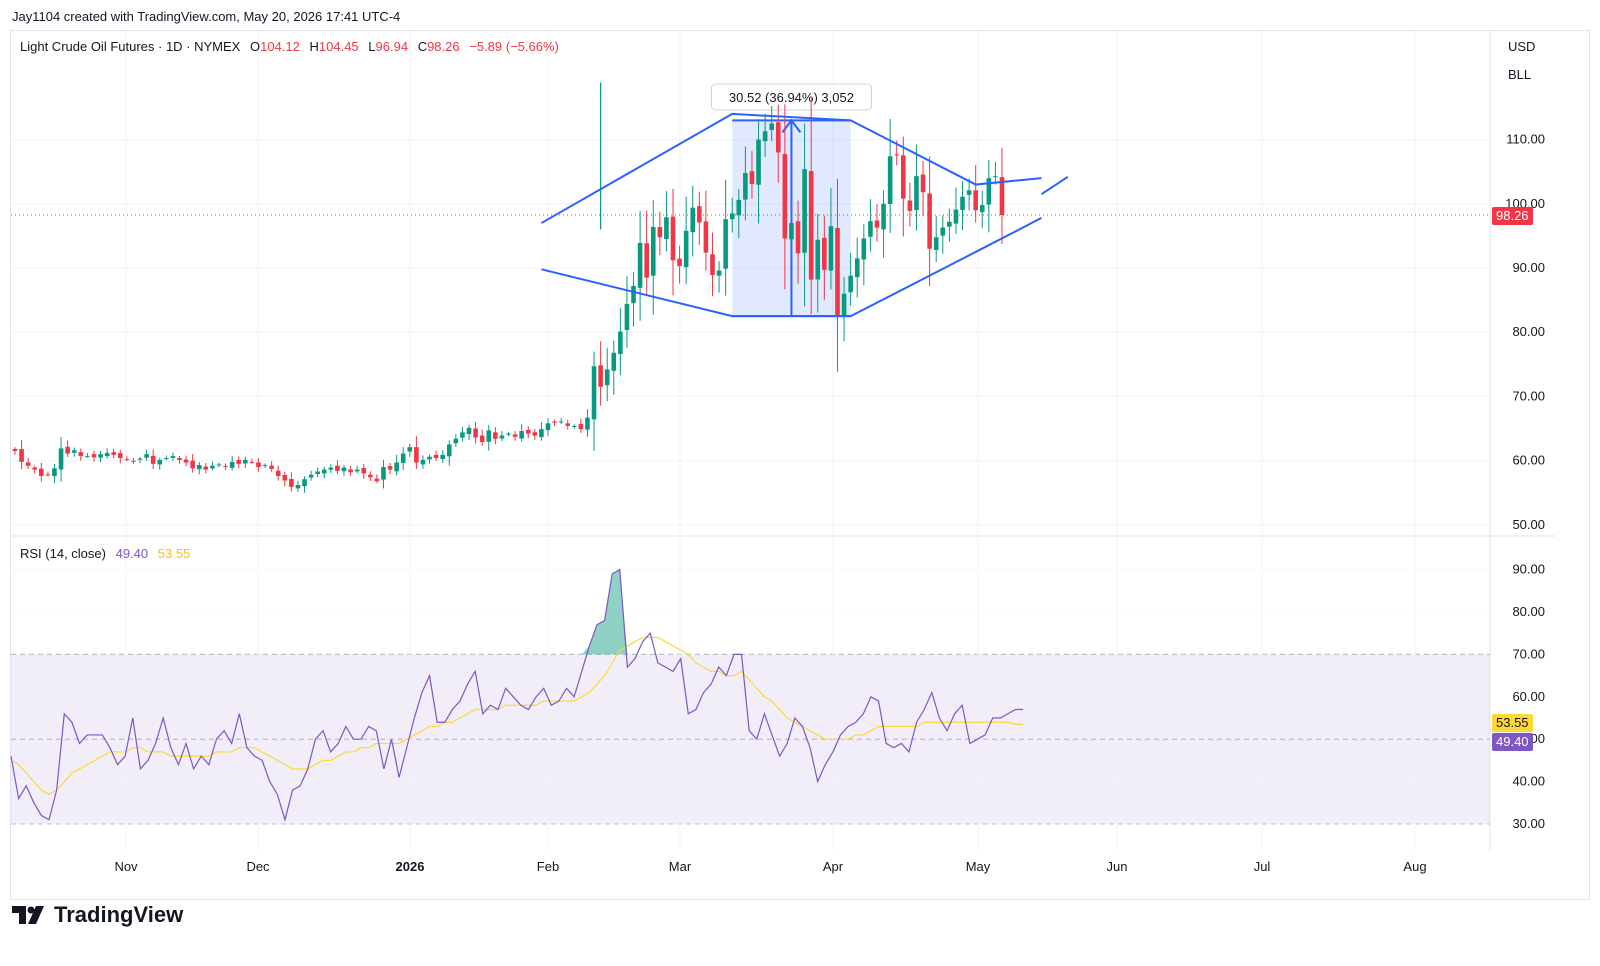  I want to click on price-tick-label: 110.00, so click(1525, 139).